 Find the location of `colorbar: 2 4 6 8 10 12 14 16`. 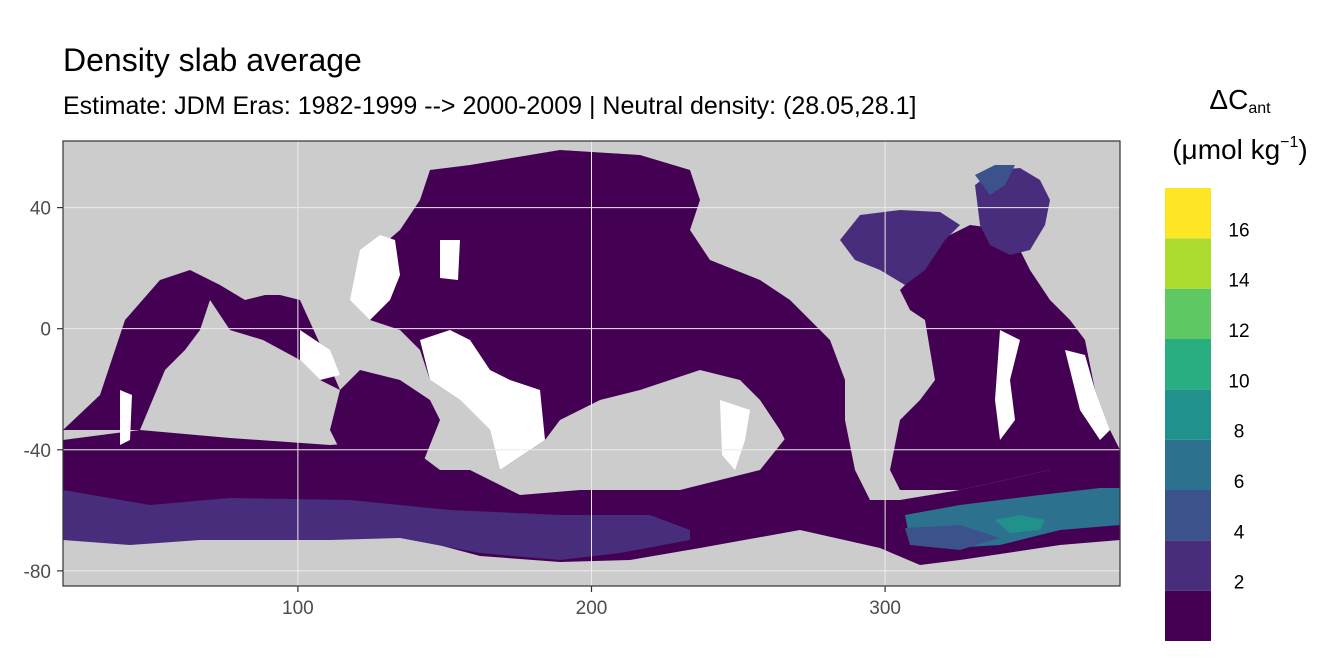

colorbar: 2 4 6 8 10 12 14 16 is located at coordinates (1207, 414).